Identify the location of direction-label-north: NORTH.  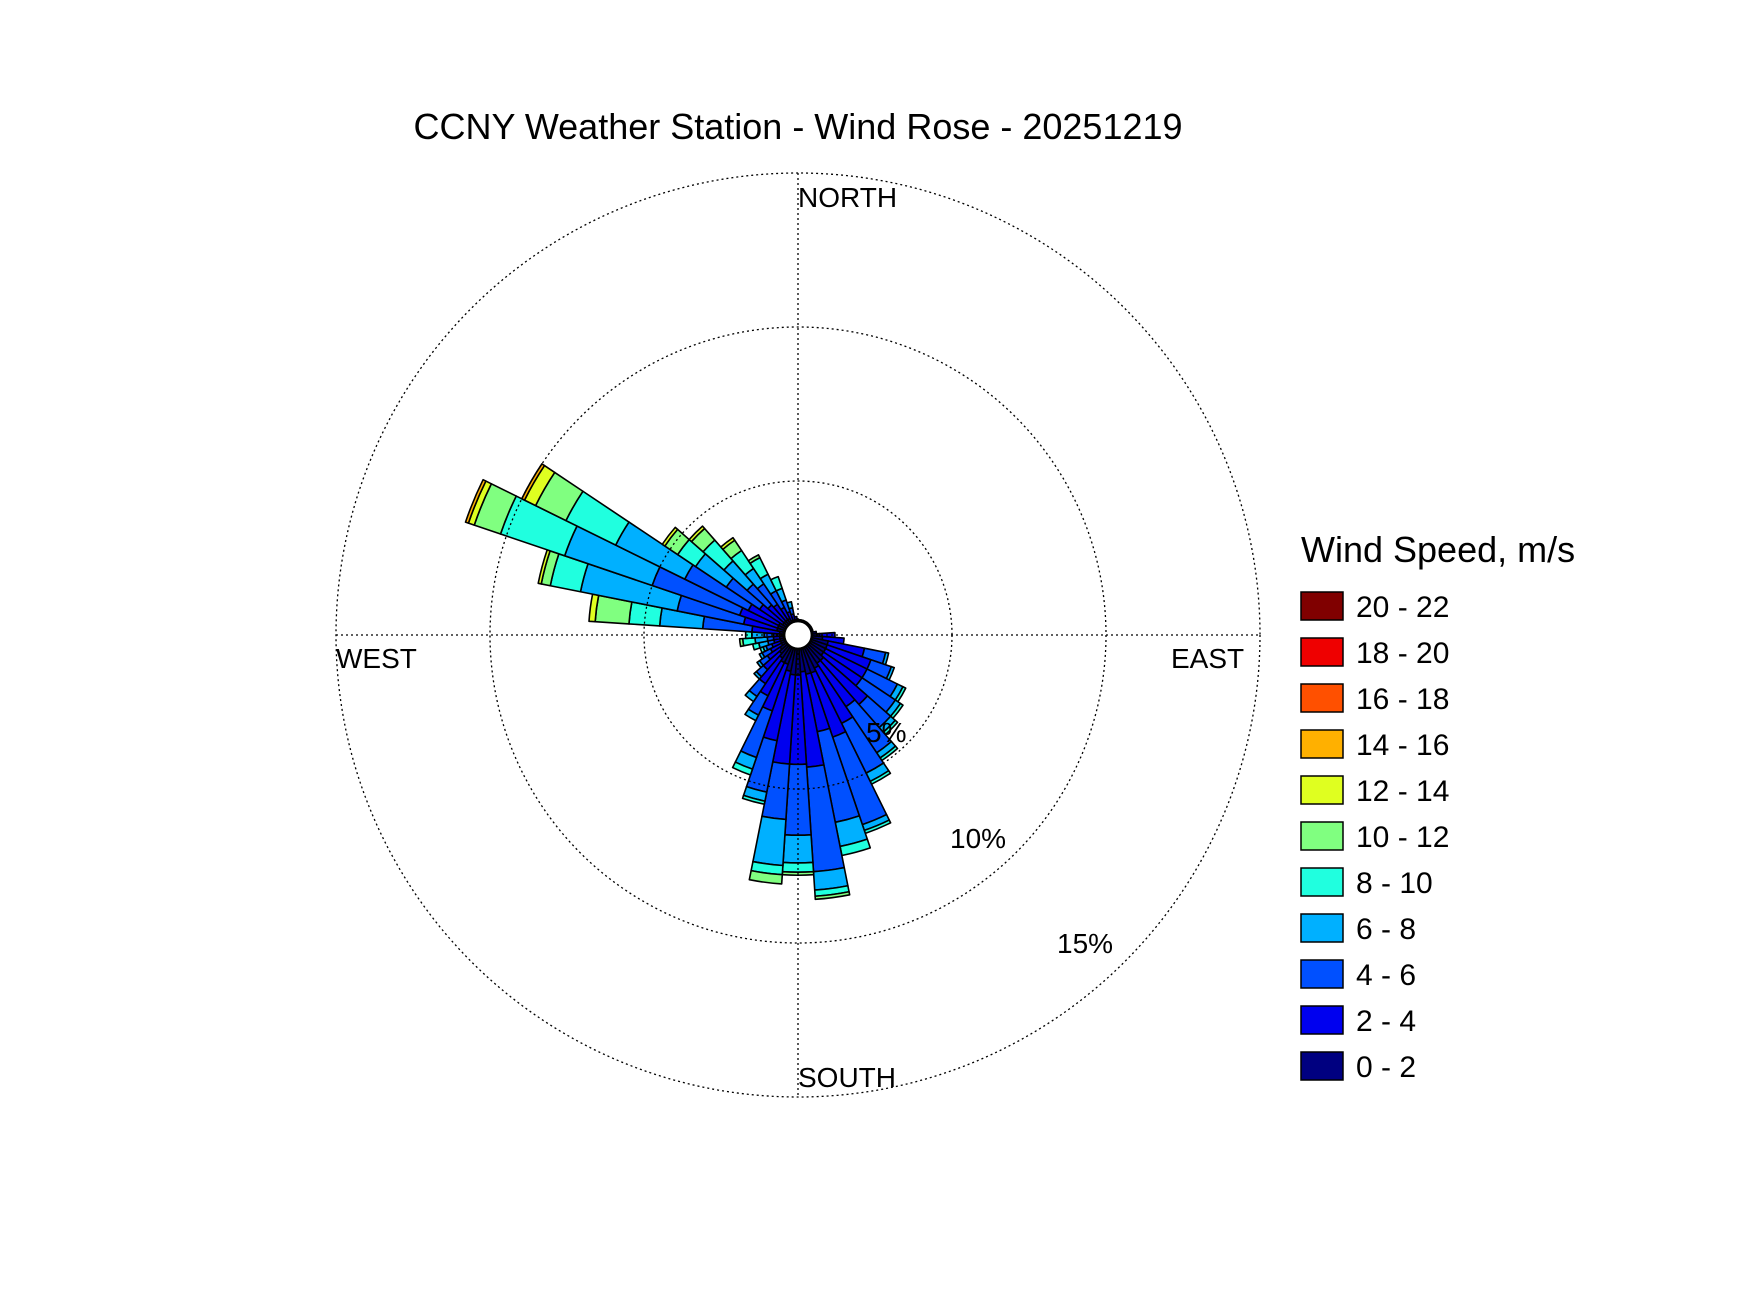
(847, 197).